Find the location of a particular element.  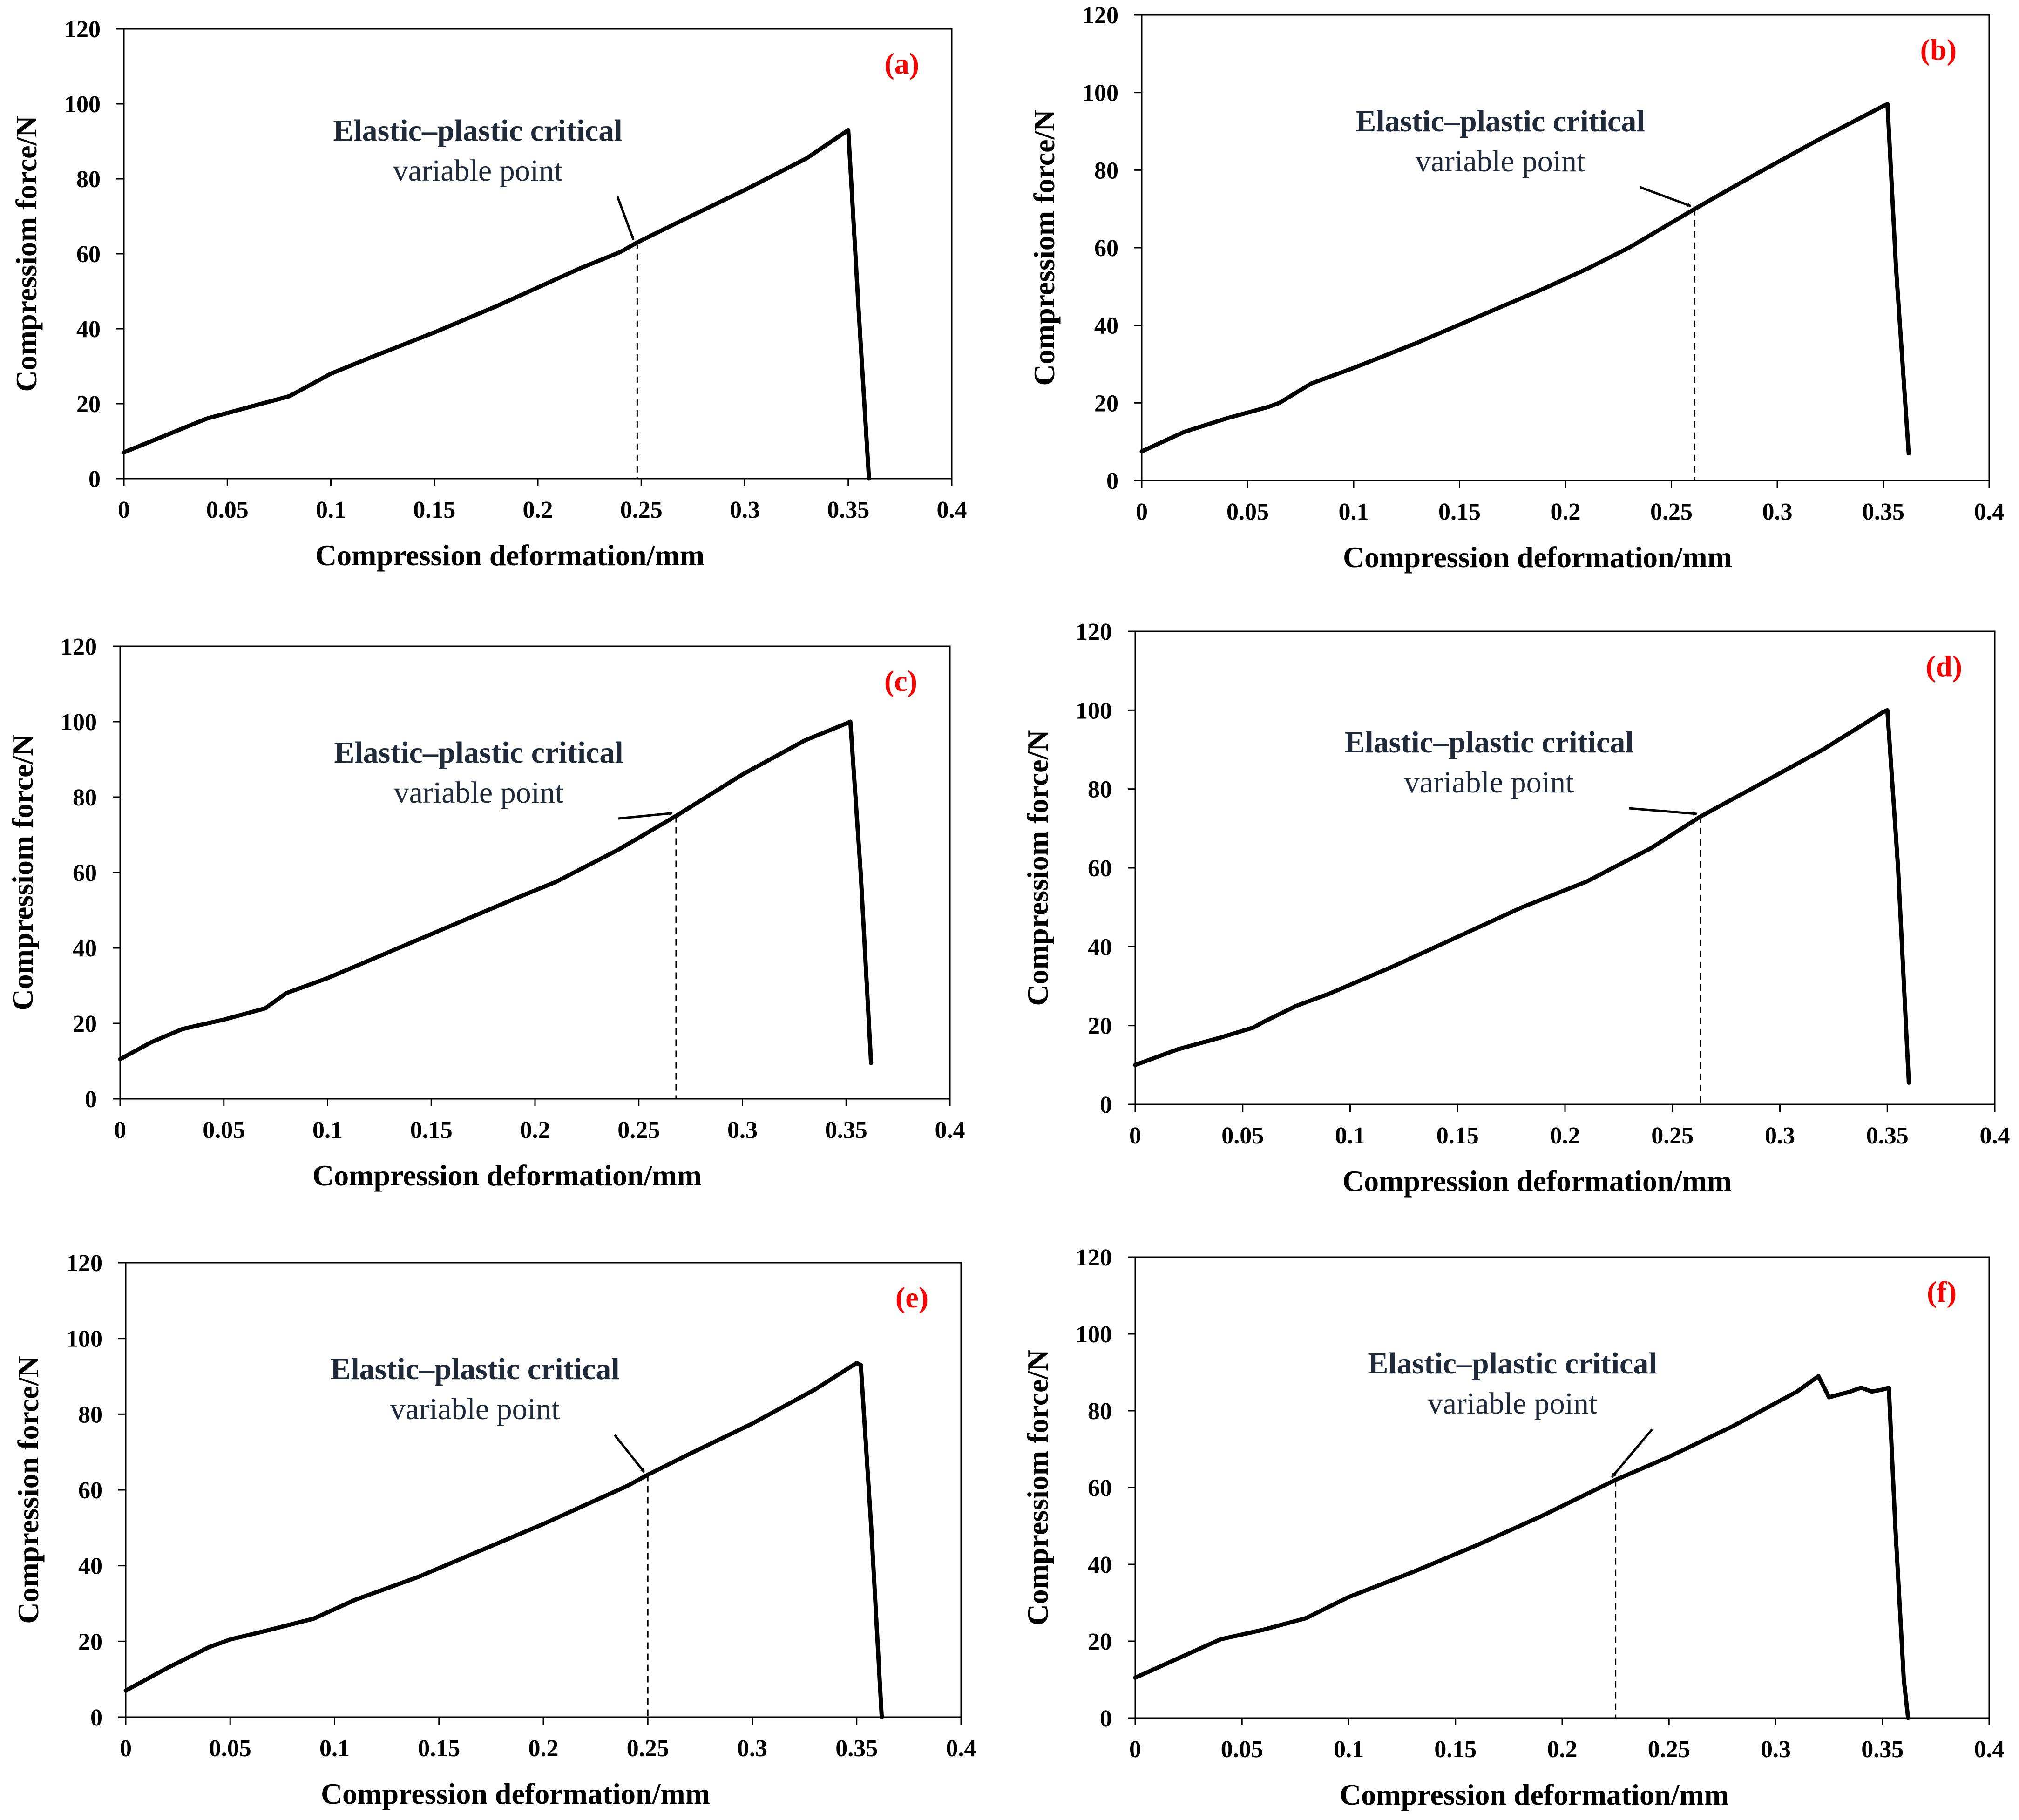

panel-label: (f) is located at coordinates (1942, 1291).